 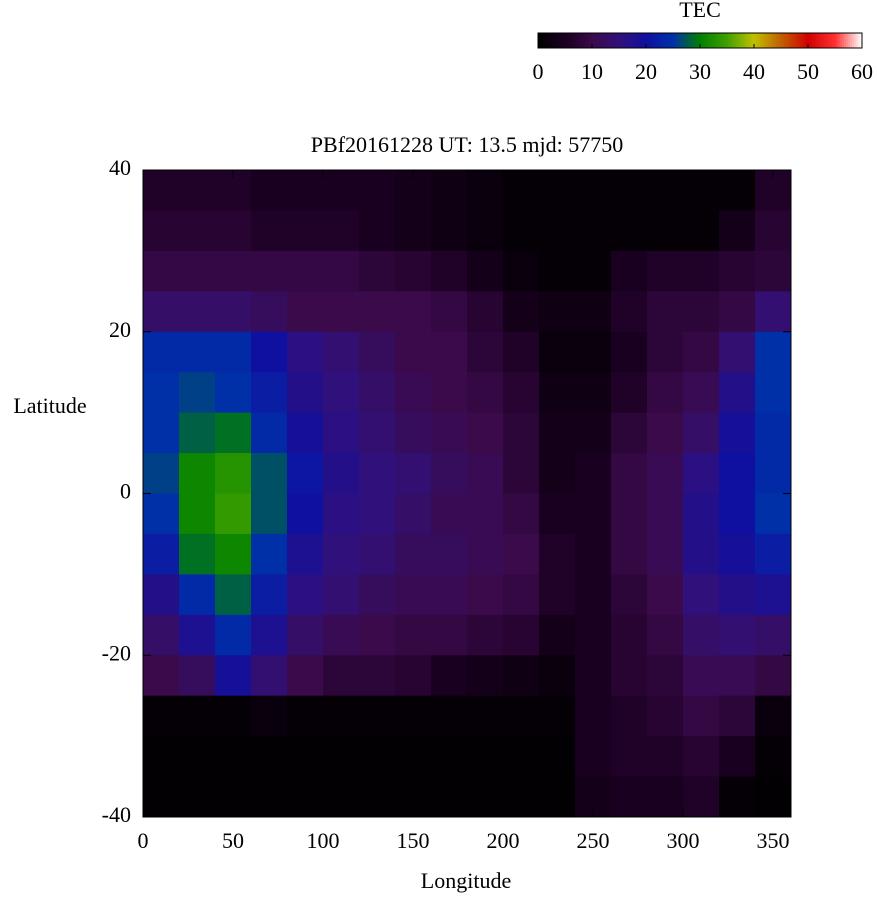 What do you see at coordinates (467, 144) in the screenshot?
I see `chart-title: PBf20161228 UT: 13.5 mjd: 57750` at bounding box center [467, 144].